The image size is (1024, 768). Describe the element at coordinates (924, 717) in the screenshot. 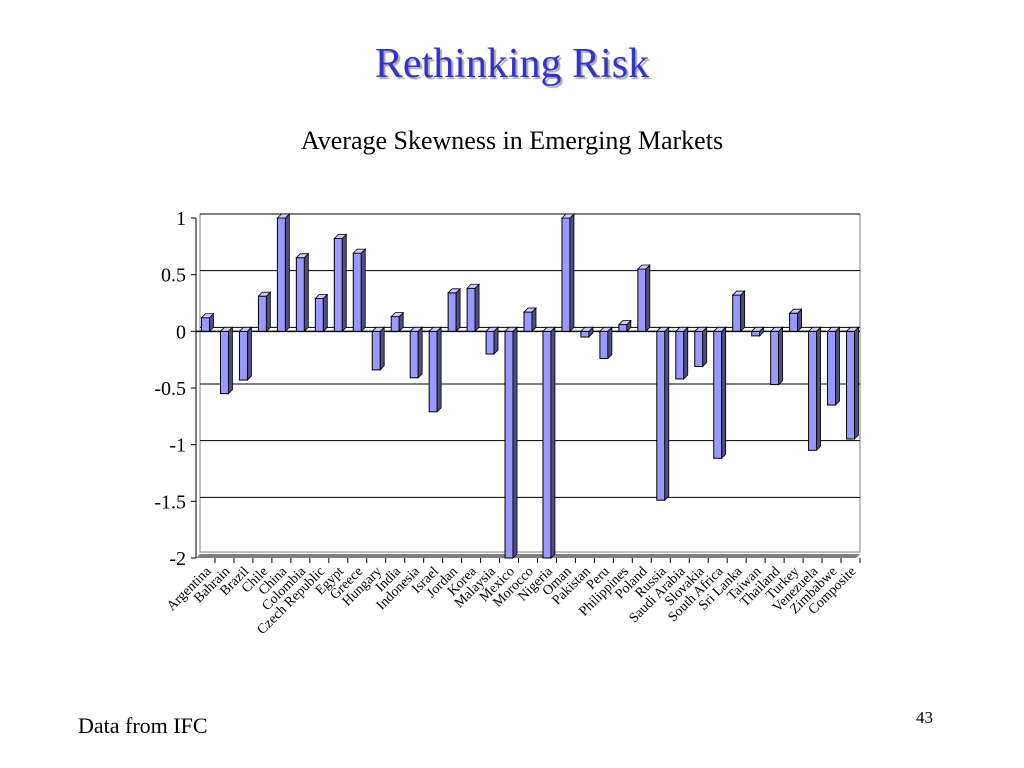

I see `page-number: 43` at that location.